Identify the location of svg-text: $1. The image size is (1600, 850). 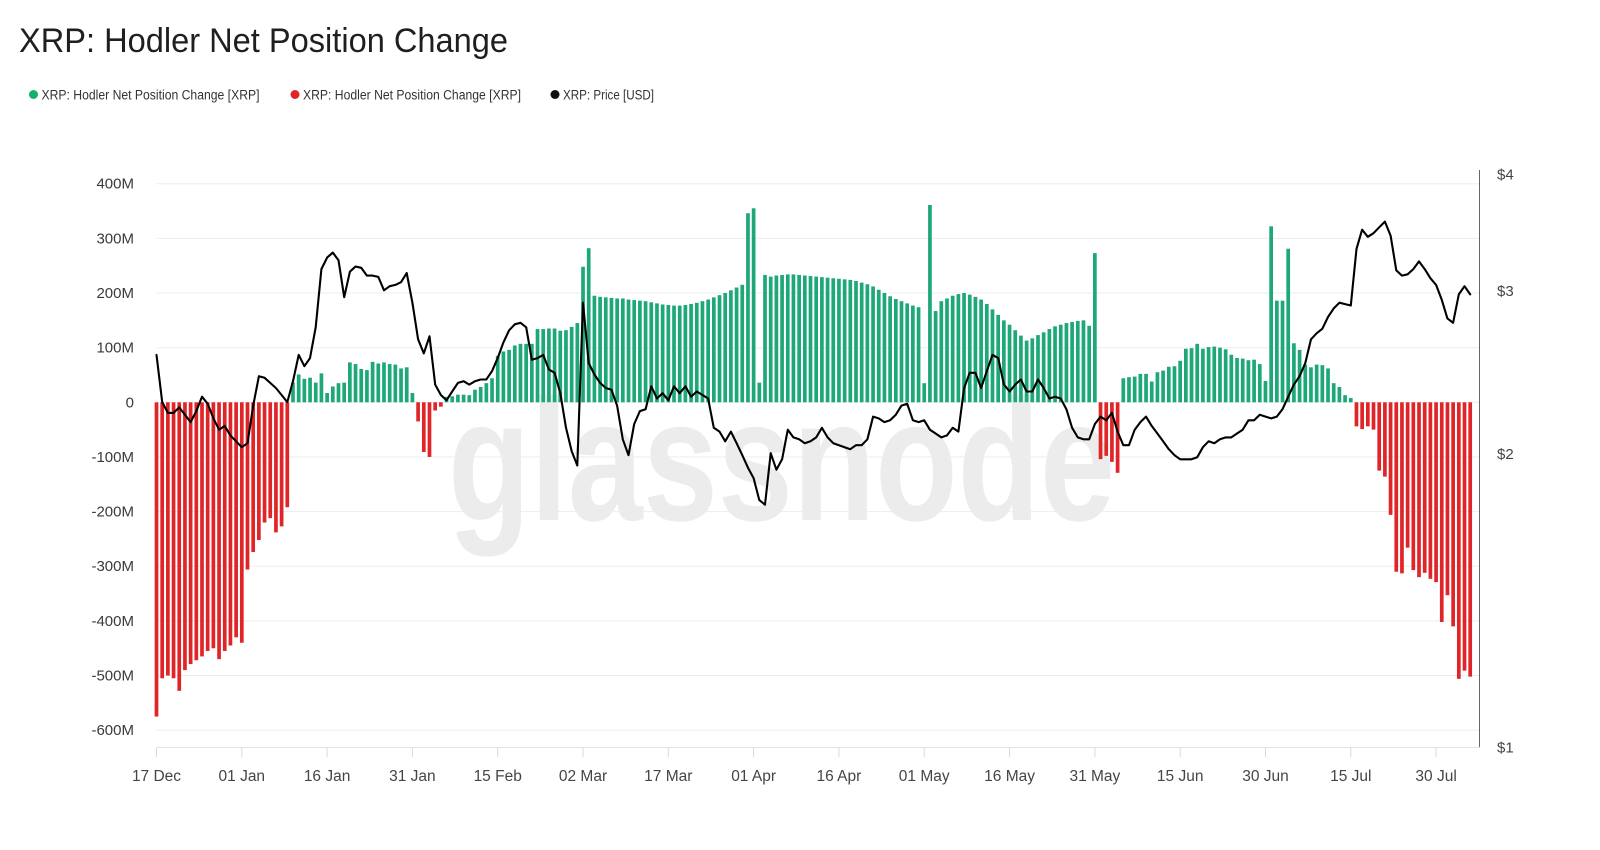
(1505, 748).